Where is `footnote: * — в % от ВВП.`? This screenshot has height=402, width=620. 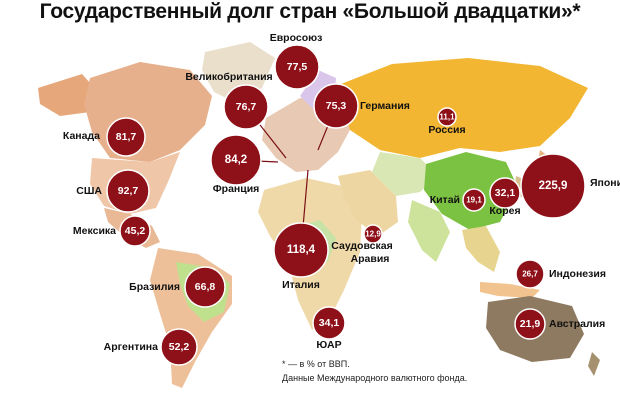
footnote: * — в % от ВВП. is located at coordinates (316, 364).